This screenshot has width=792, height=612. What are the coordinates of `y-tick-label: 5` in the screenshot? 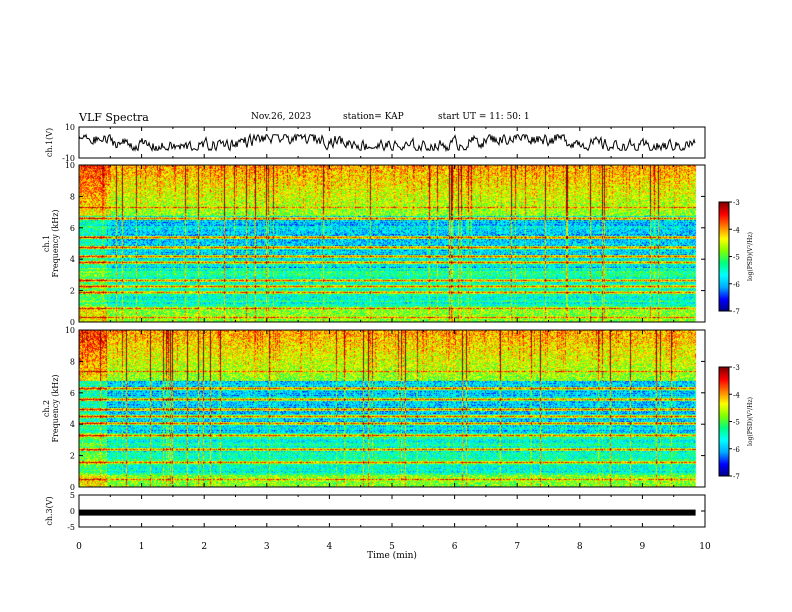 It's located at (72, 495).